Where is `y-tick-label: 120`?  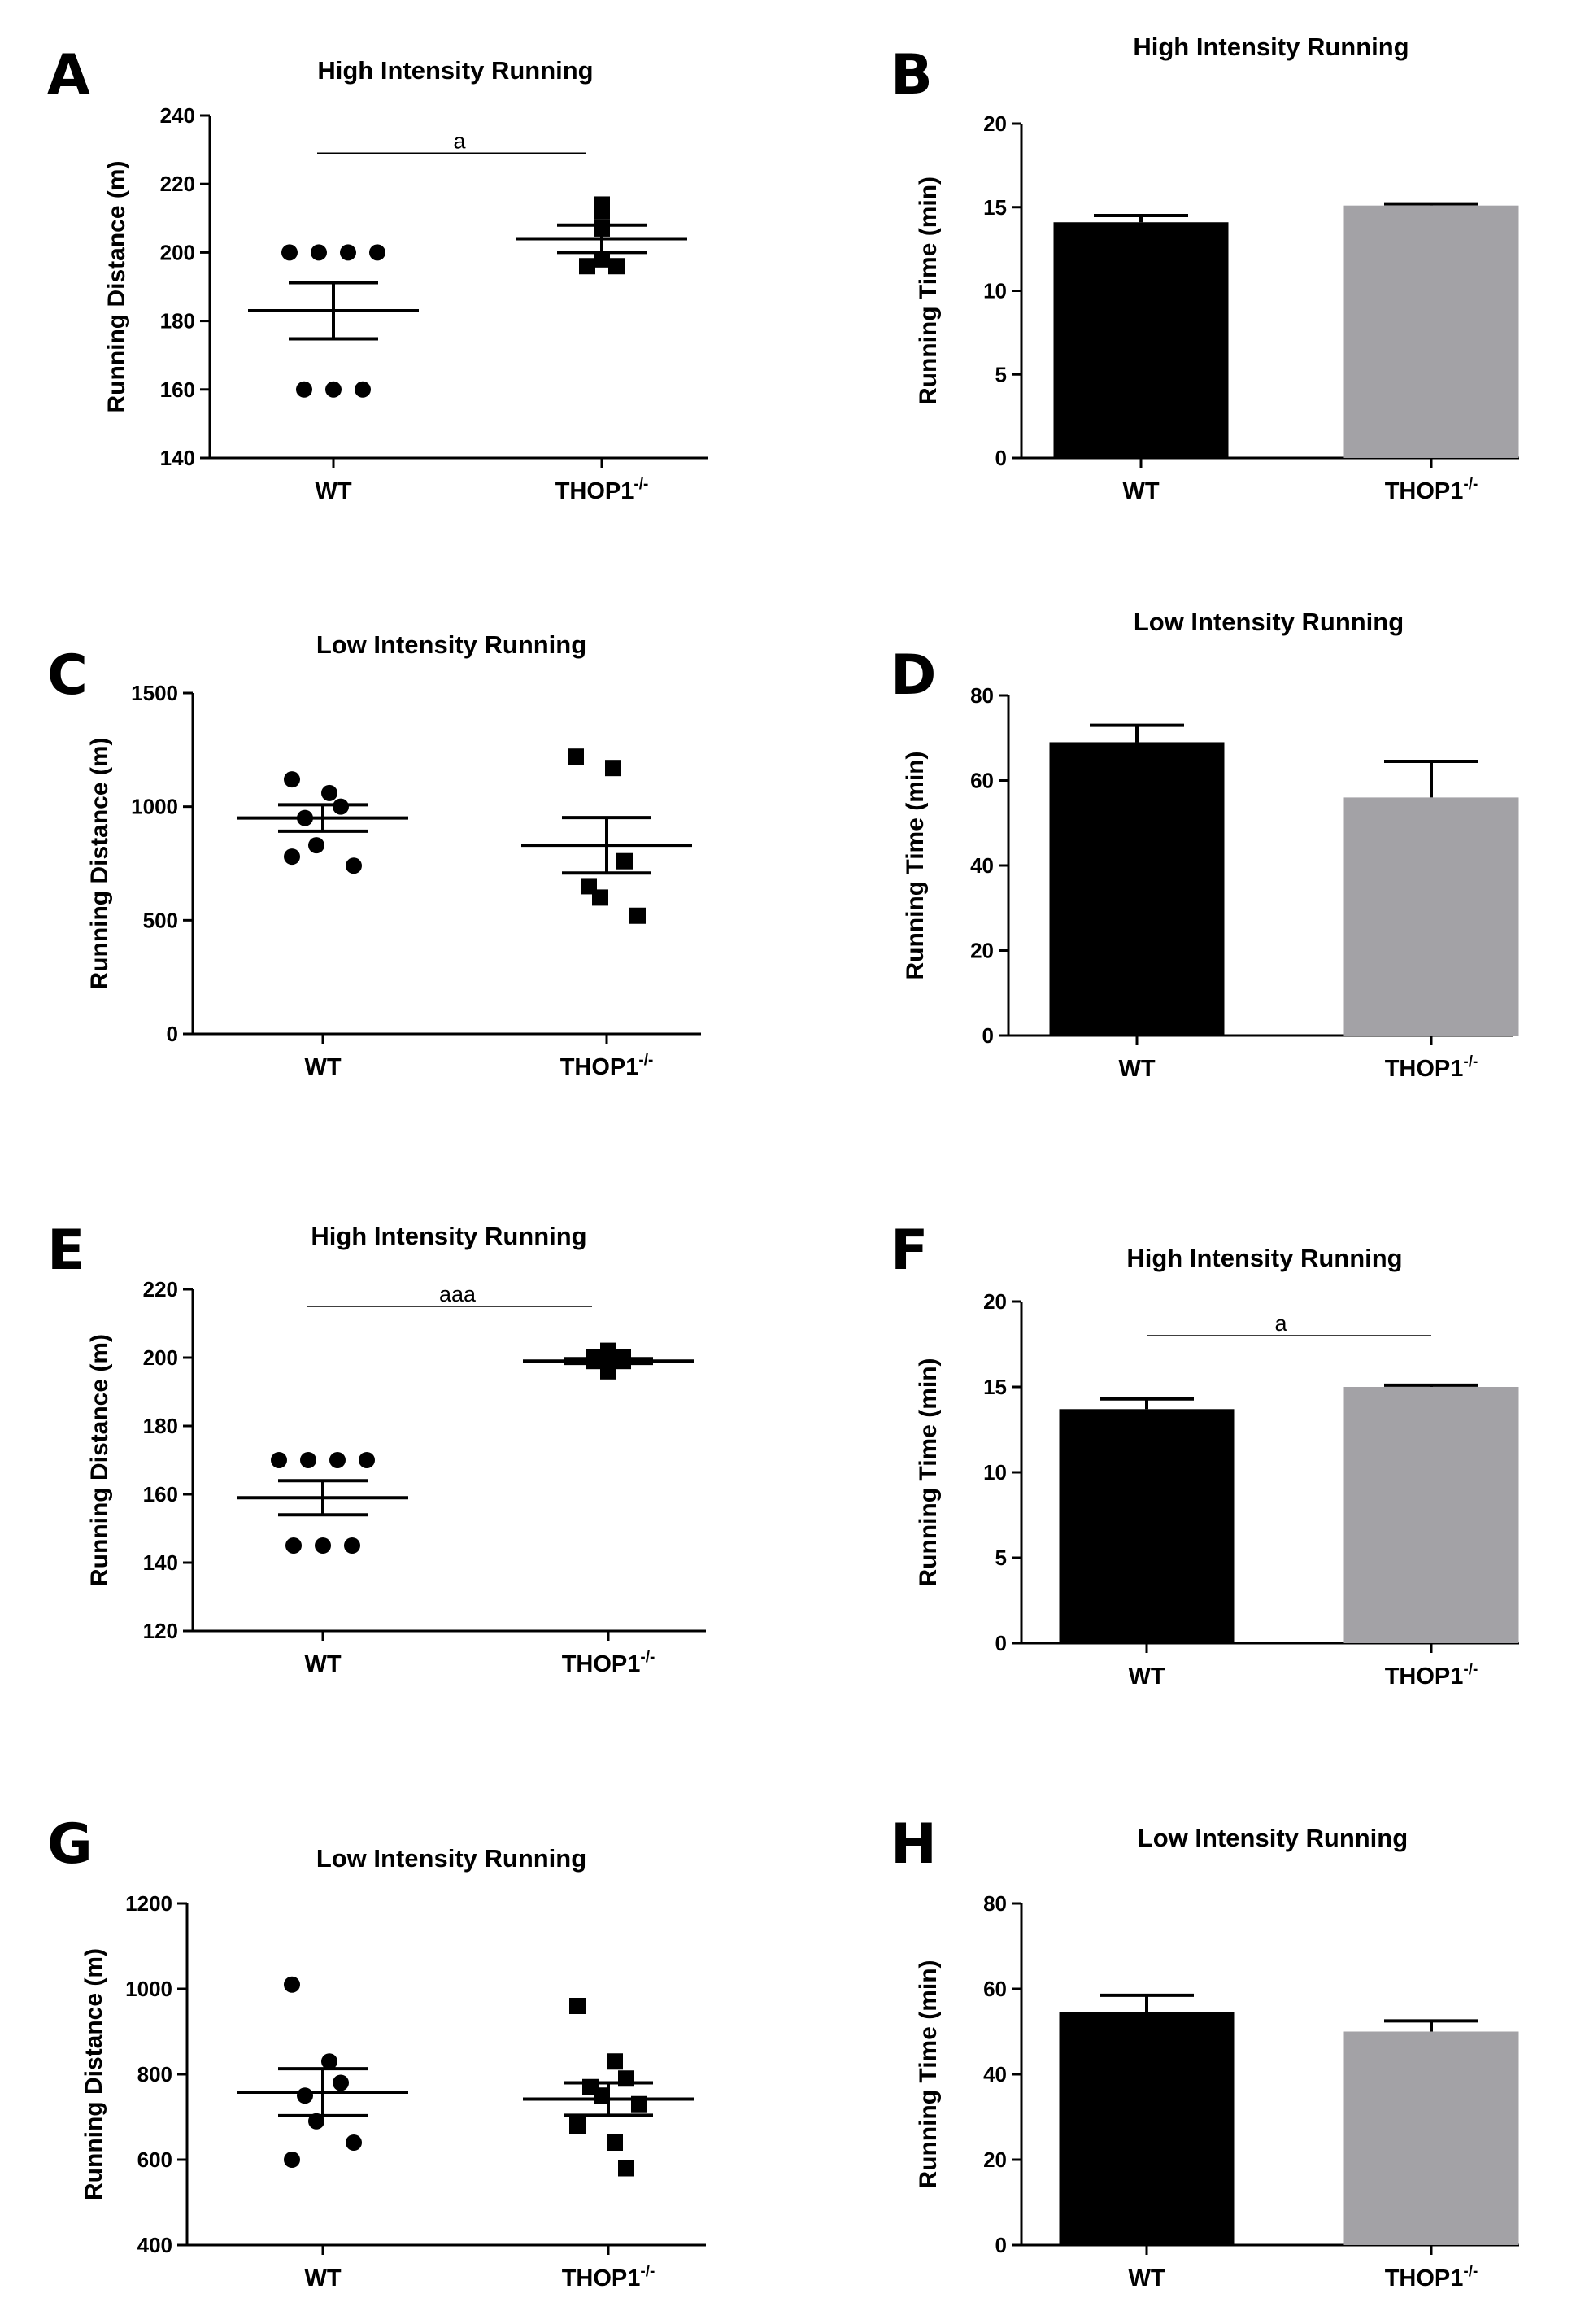
y-tick-label: 120 is located at coordinates (160, 1631).